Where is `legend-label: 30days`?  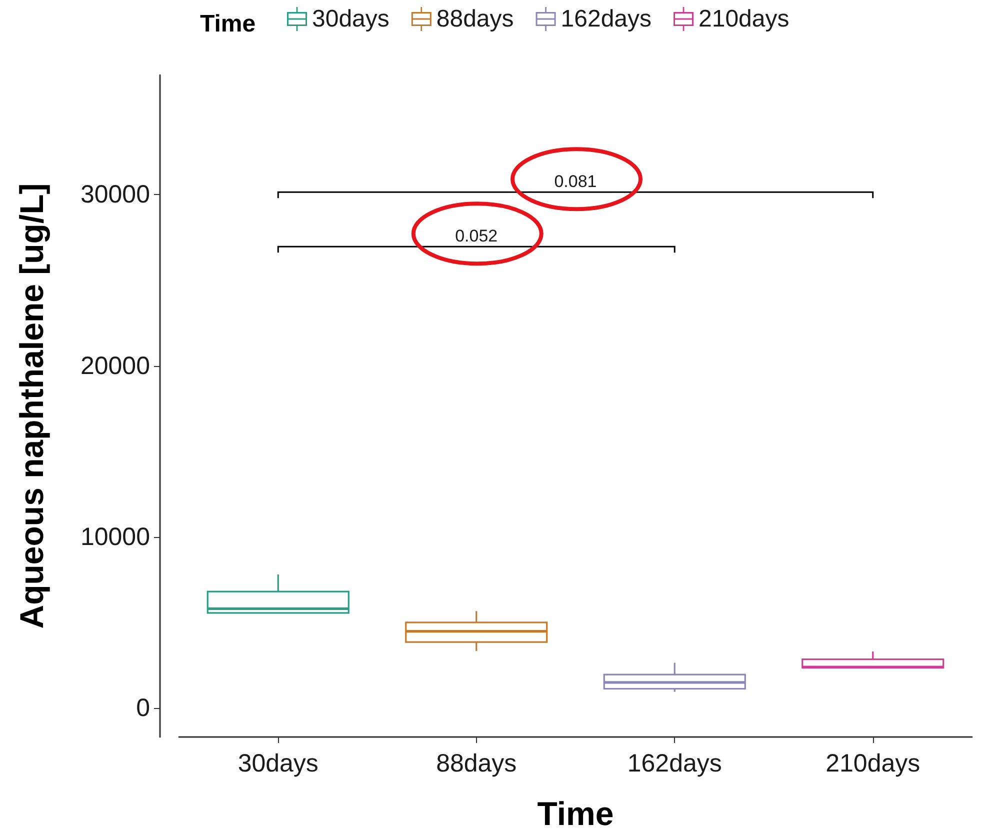 legend-label: 30days is located at coordinates (351, 19).